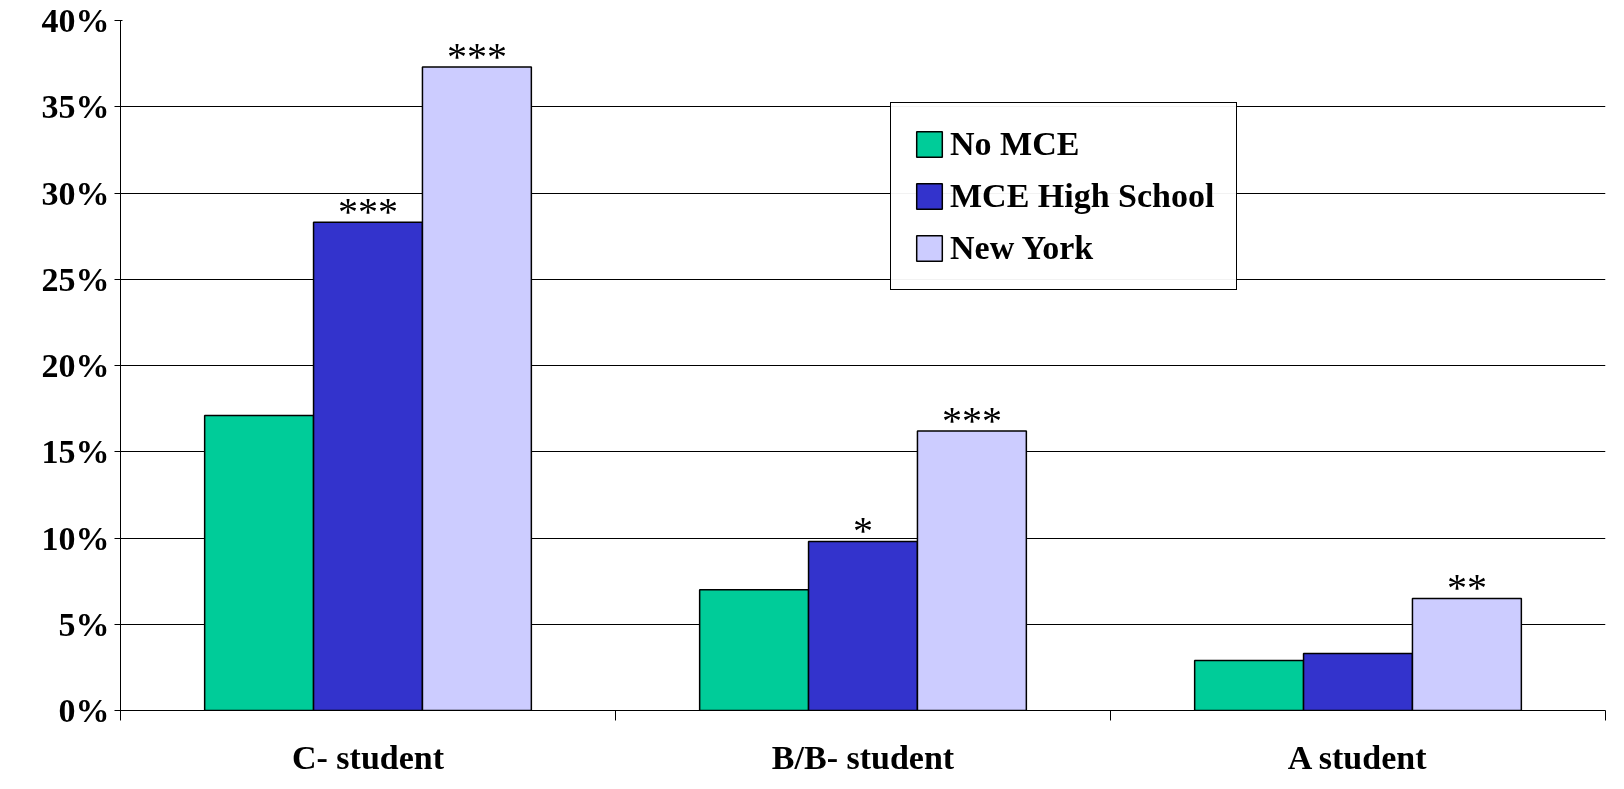  What do you see at coordinates (75, 365) in the screenshot?
I see `y-tick-label: 20%` at bounding box center [75, 365].